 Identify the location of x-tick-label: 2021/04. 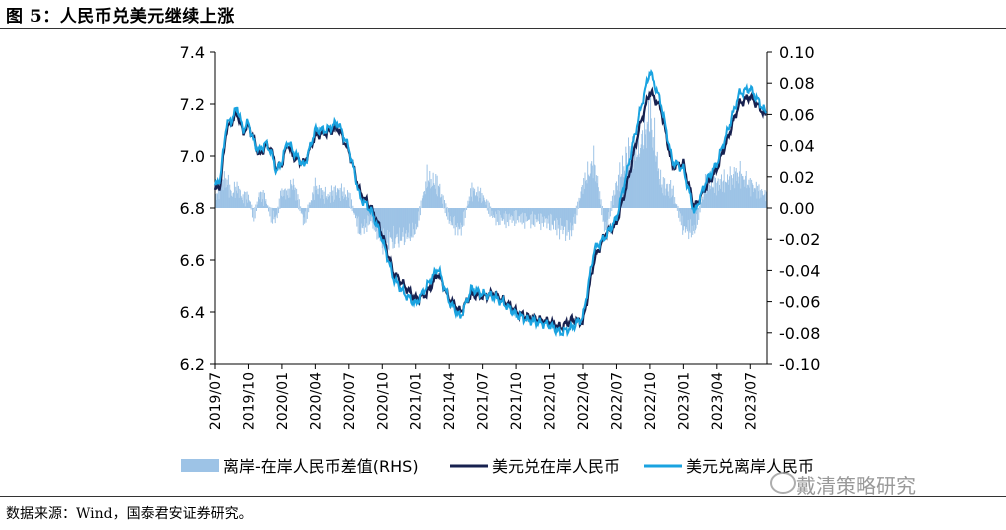
(450, 401).